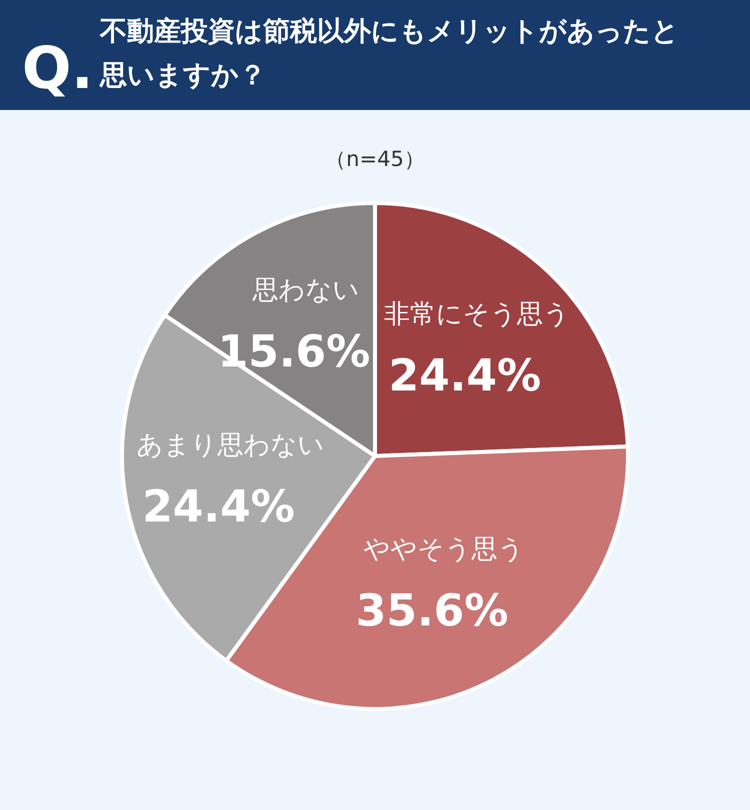 The height and width of the screenshot is (810, 750). I want to click on text: Q., so click(58, 68).